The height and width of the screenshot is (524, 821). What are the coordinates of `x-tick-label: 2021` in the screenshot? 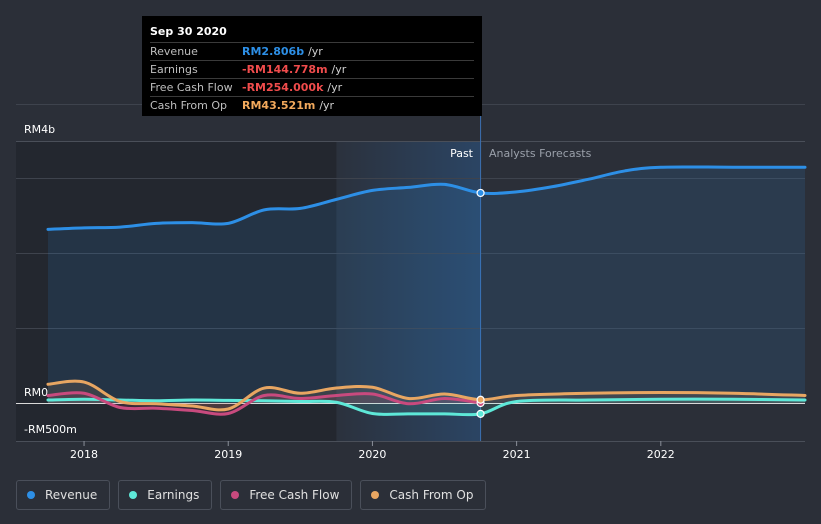 It's located at (517, 454).